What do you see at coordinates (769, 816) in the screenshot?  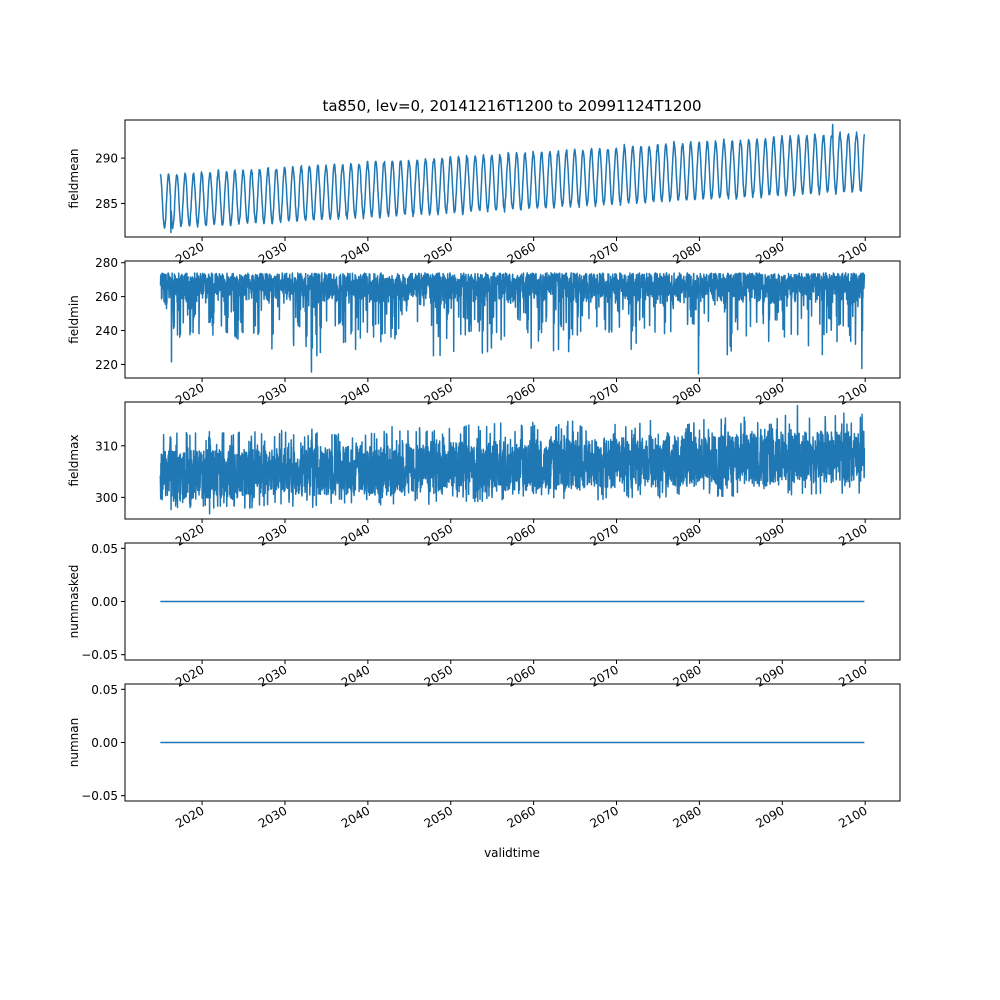 I see `x-tick-label: 2090` at bounding box center [769, 816].